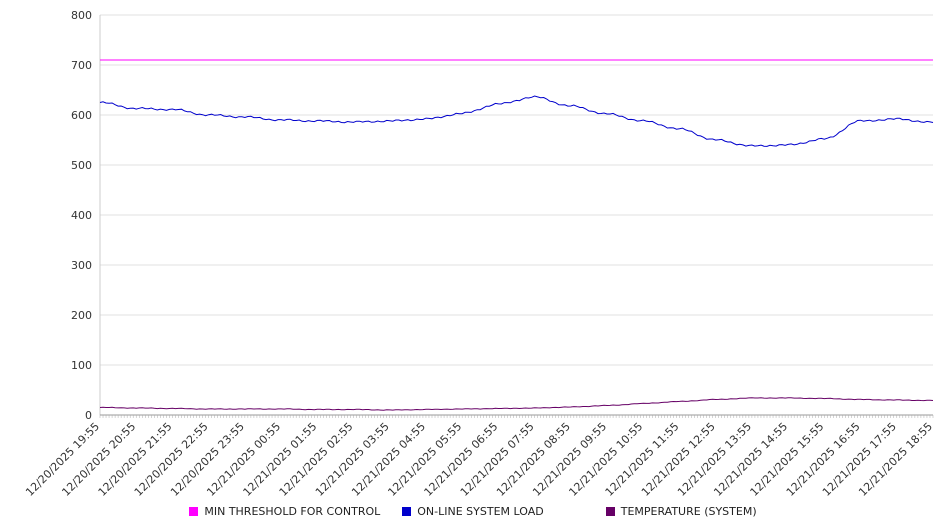  I want to click on y-axis-label: 500, so click(81, 165).